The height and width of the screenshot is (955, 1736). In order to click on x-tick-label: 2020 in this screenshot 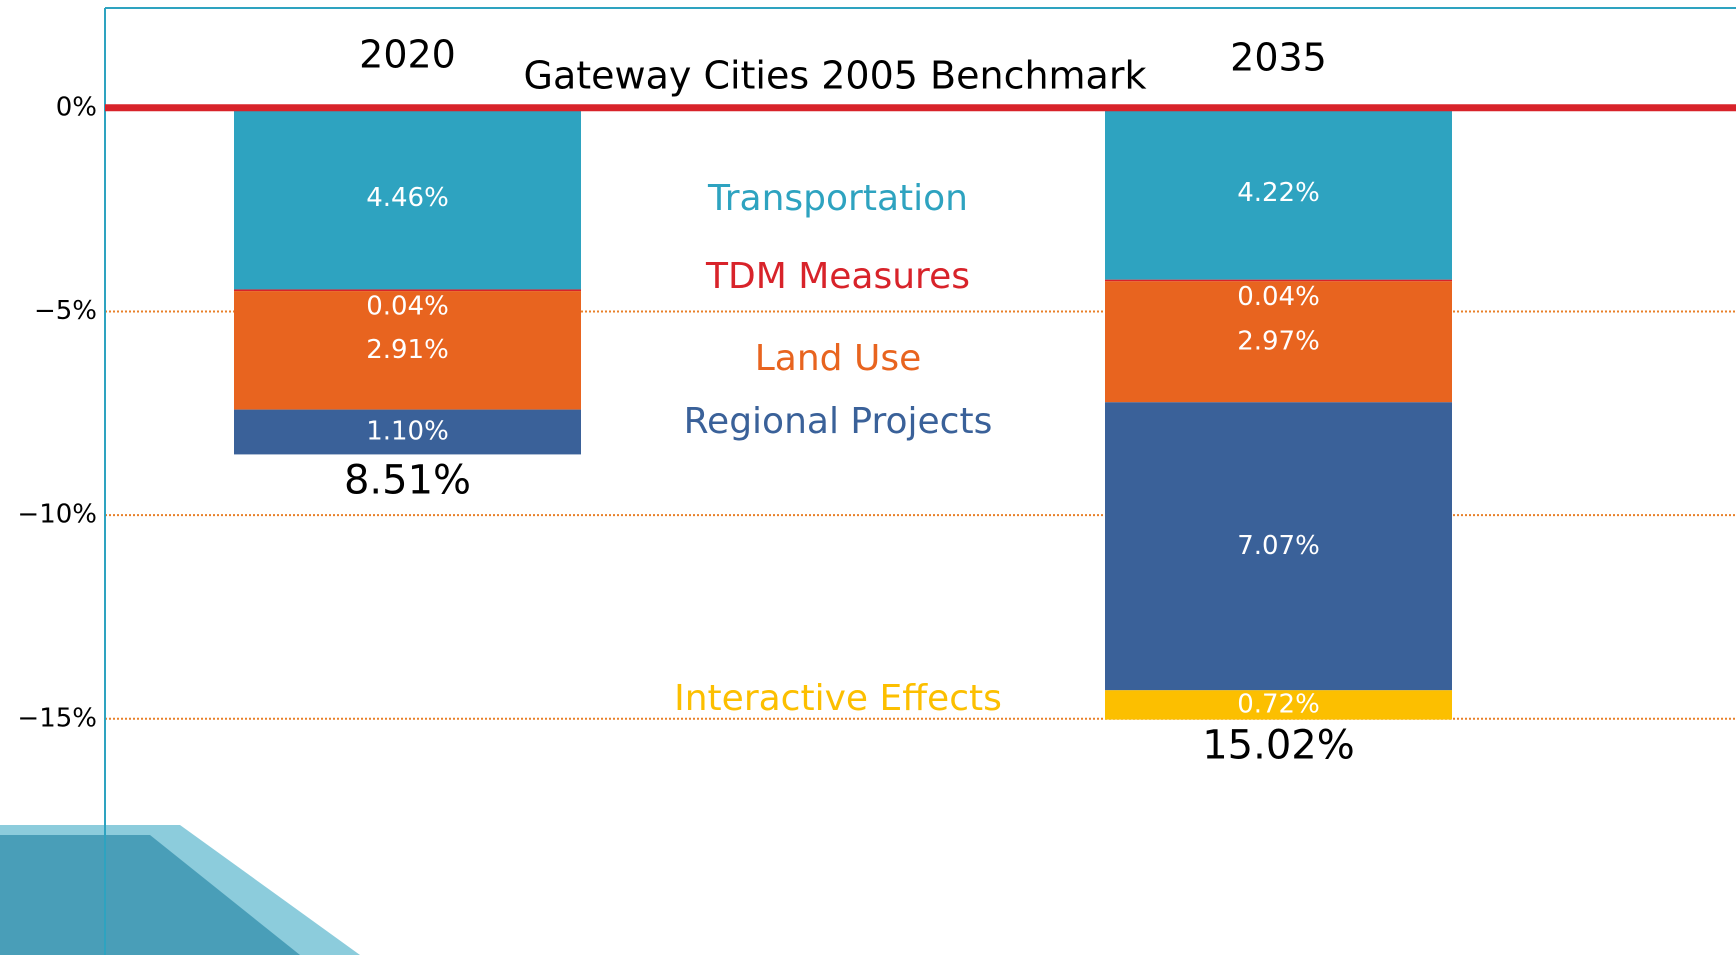, I will do `click(407, 55)`.